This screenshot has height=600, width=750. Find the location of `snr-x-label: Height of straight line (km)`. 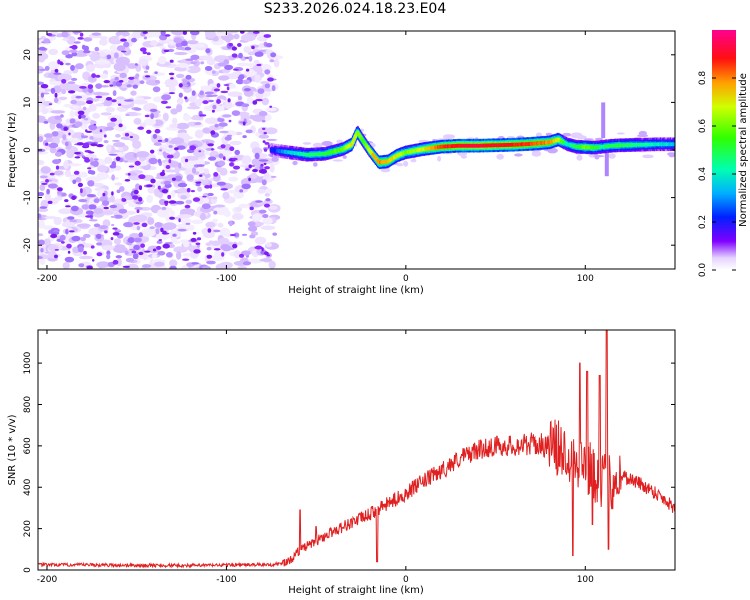

snr-x-label: Height of straight line (km) is located at coordinates (356, 590).